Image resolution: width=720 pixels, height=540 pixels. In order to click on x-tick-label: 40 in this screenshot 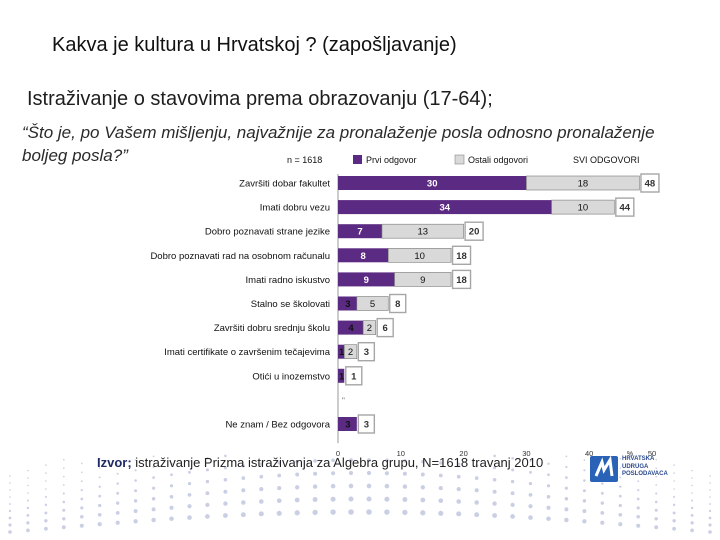, I will do `click(589, 453)`.